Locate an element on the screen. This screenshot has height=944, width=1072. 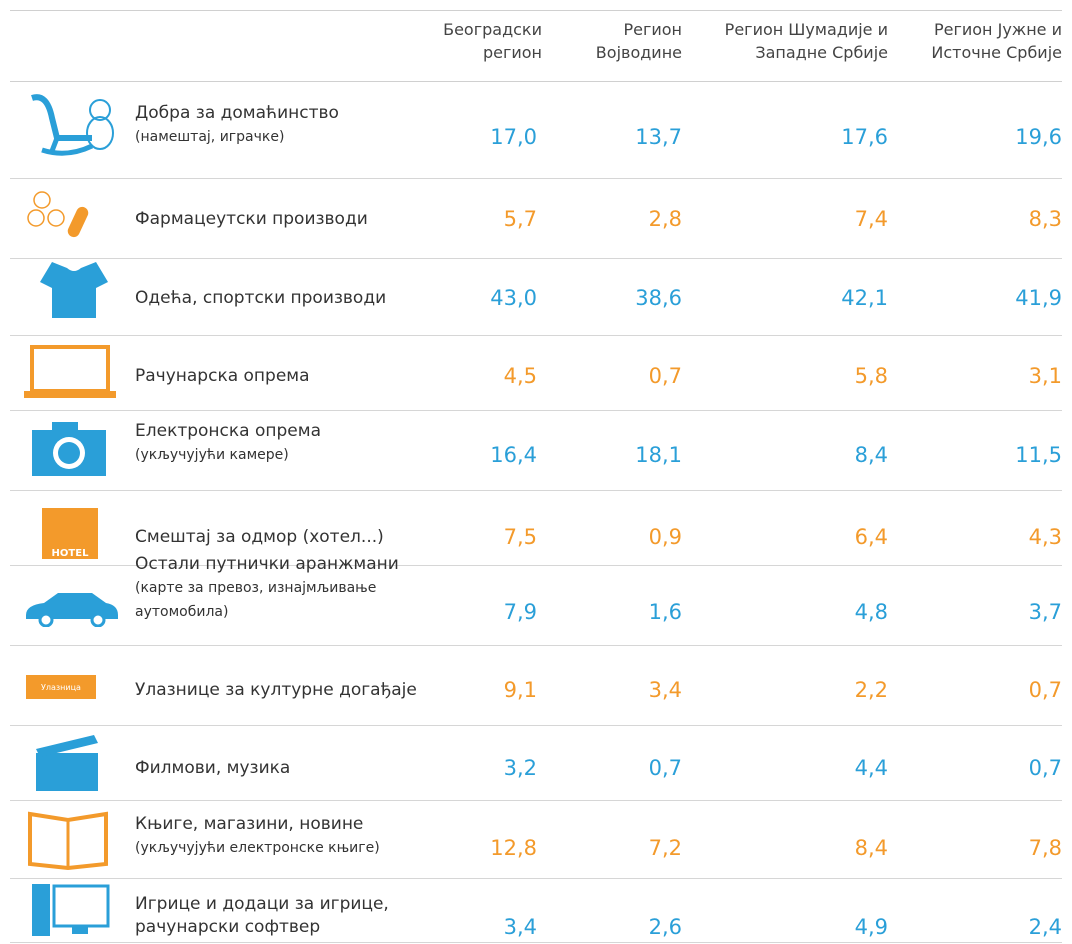
icon: Улазница is located at coordinates (72, 690).